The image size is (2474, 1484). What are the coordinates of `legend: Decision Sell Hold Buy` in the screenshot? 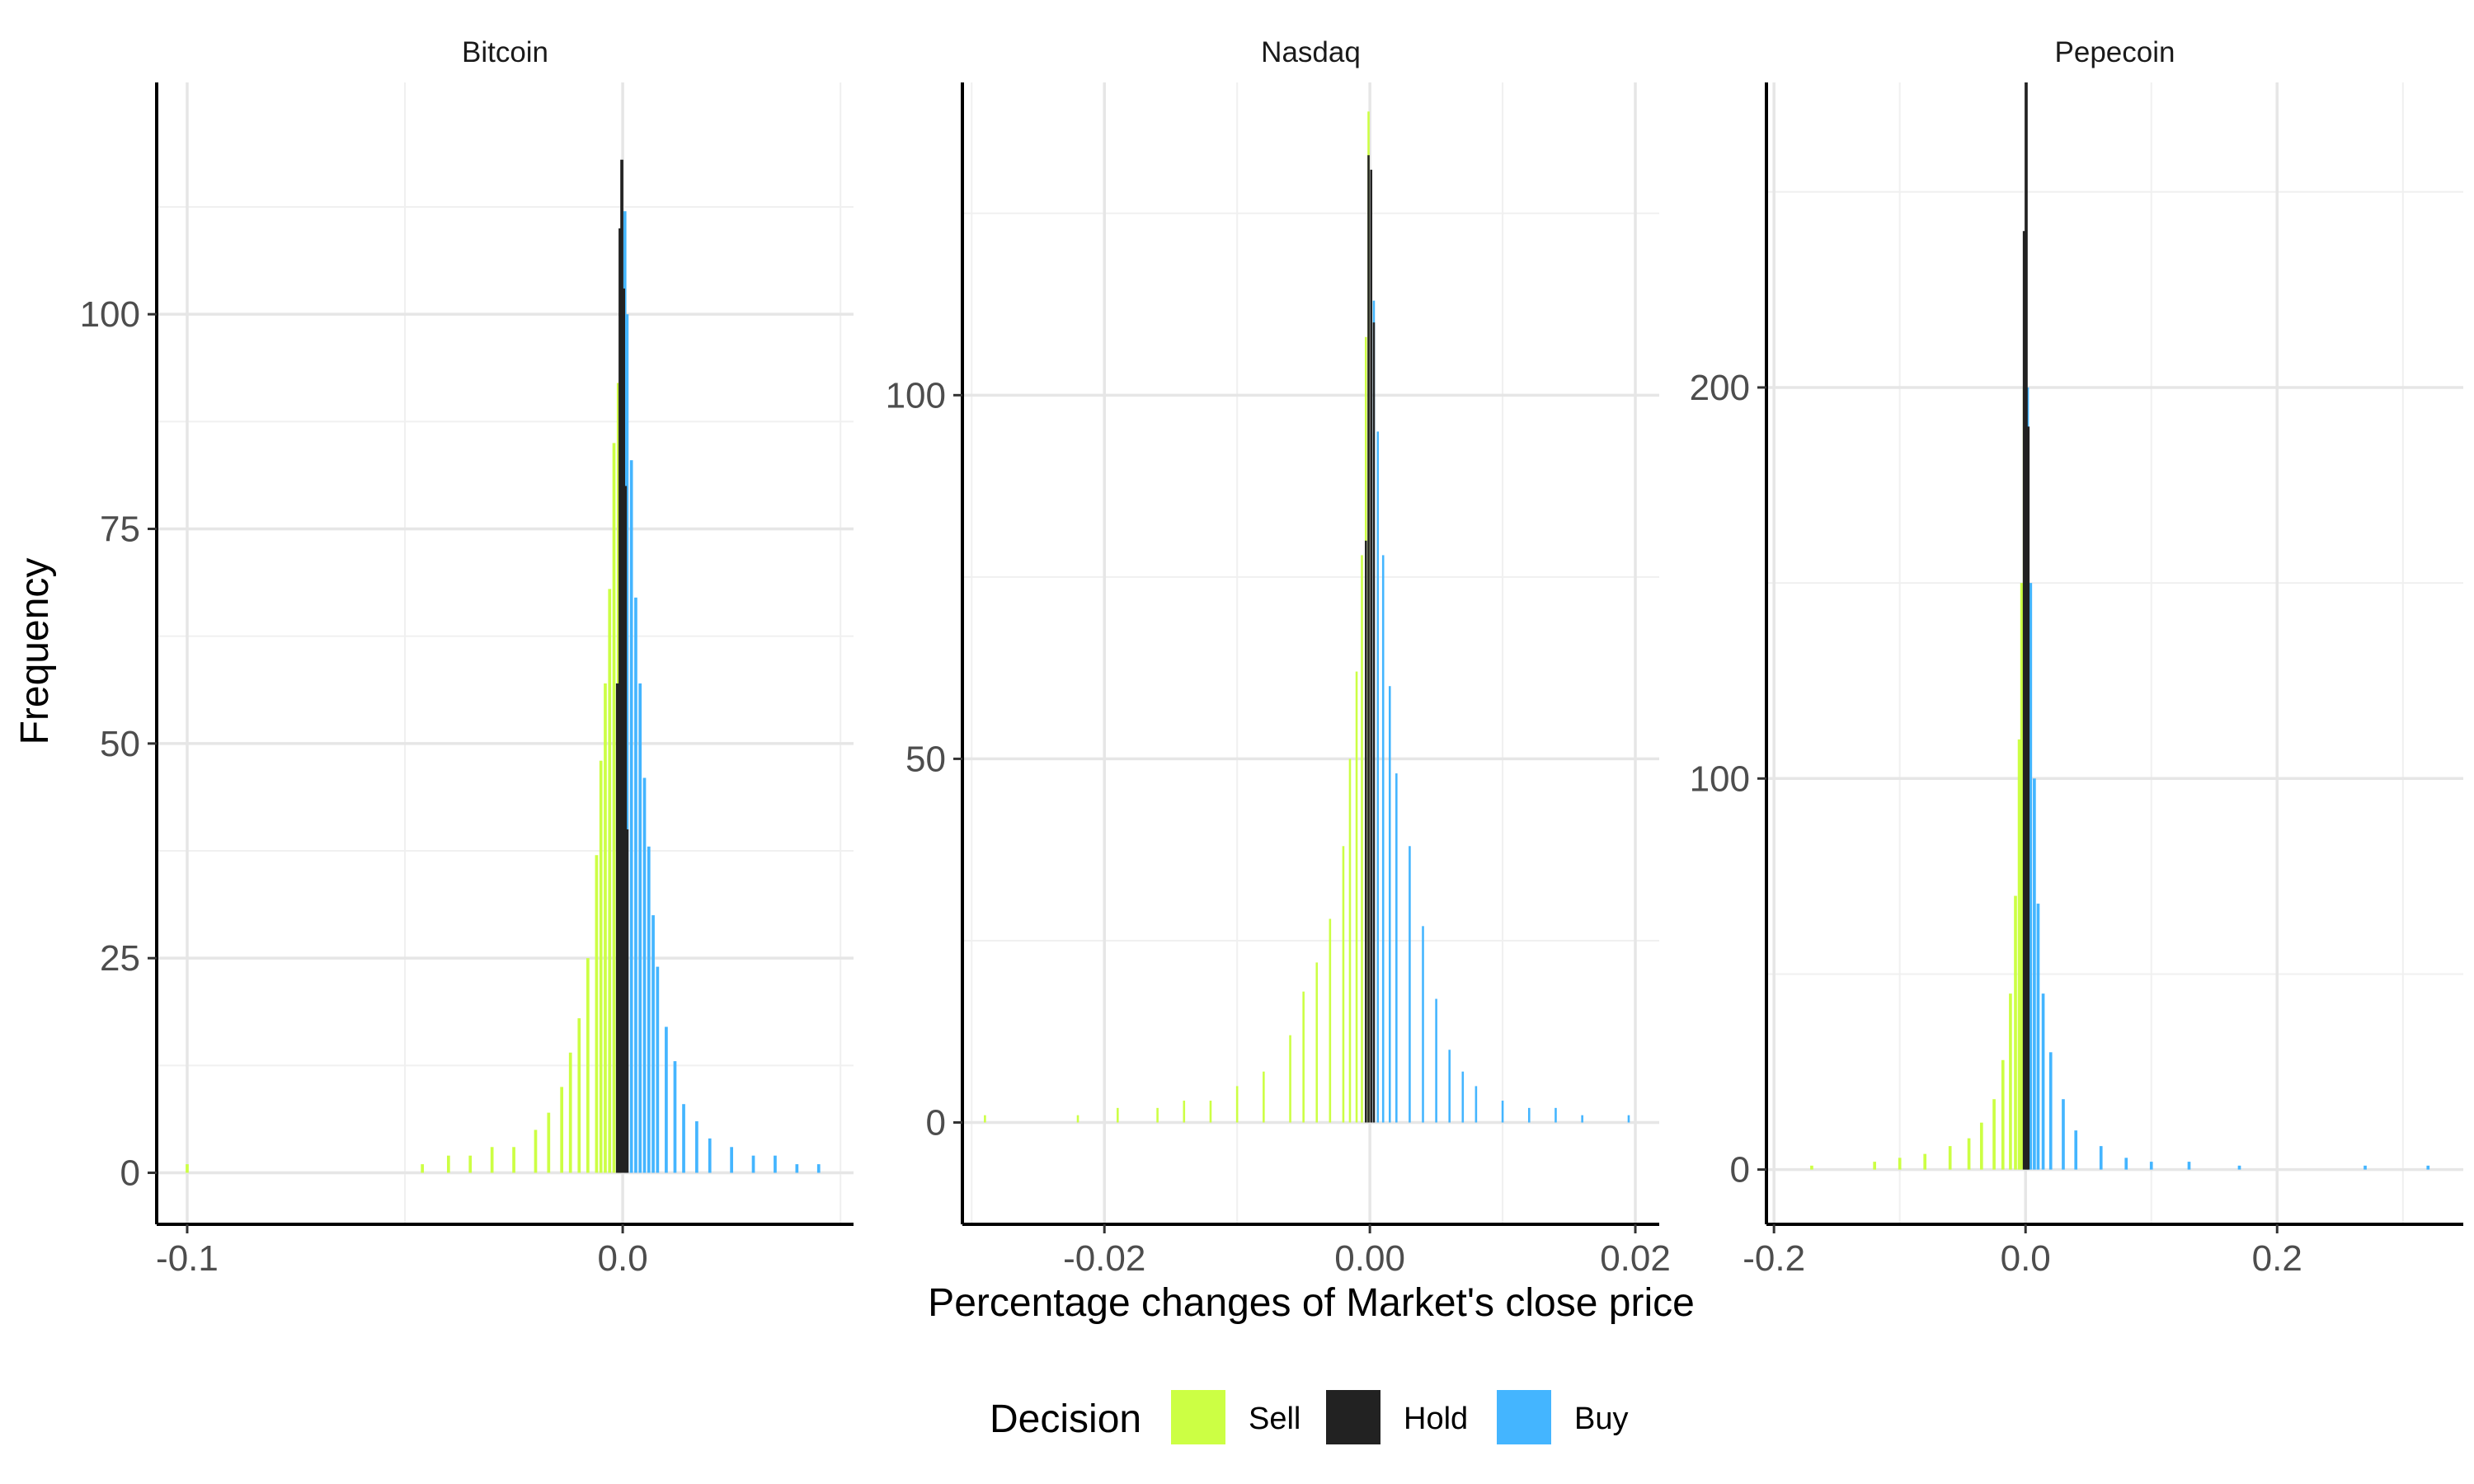 It's located at (1309, 1417).